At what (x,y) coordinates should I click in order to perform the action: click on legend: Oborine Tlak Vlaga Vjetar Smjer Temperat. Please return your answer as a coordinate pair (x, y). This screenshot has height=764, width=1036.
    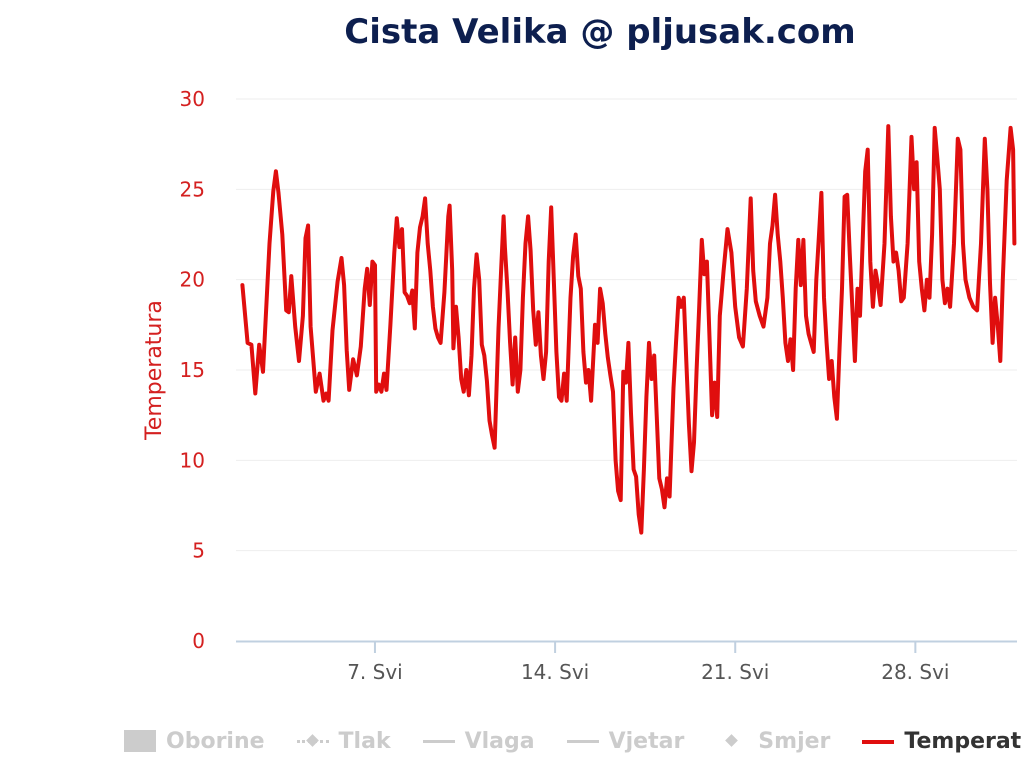
    Looking at the image, I should click on (580, 741).